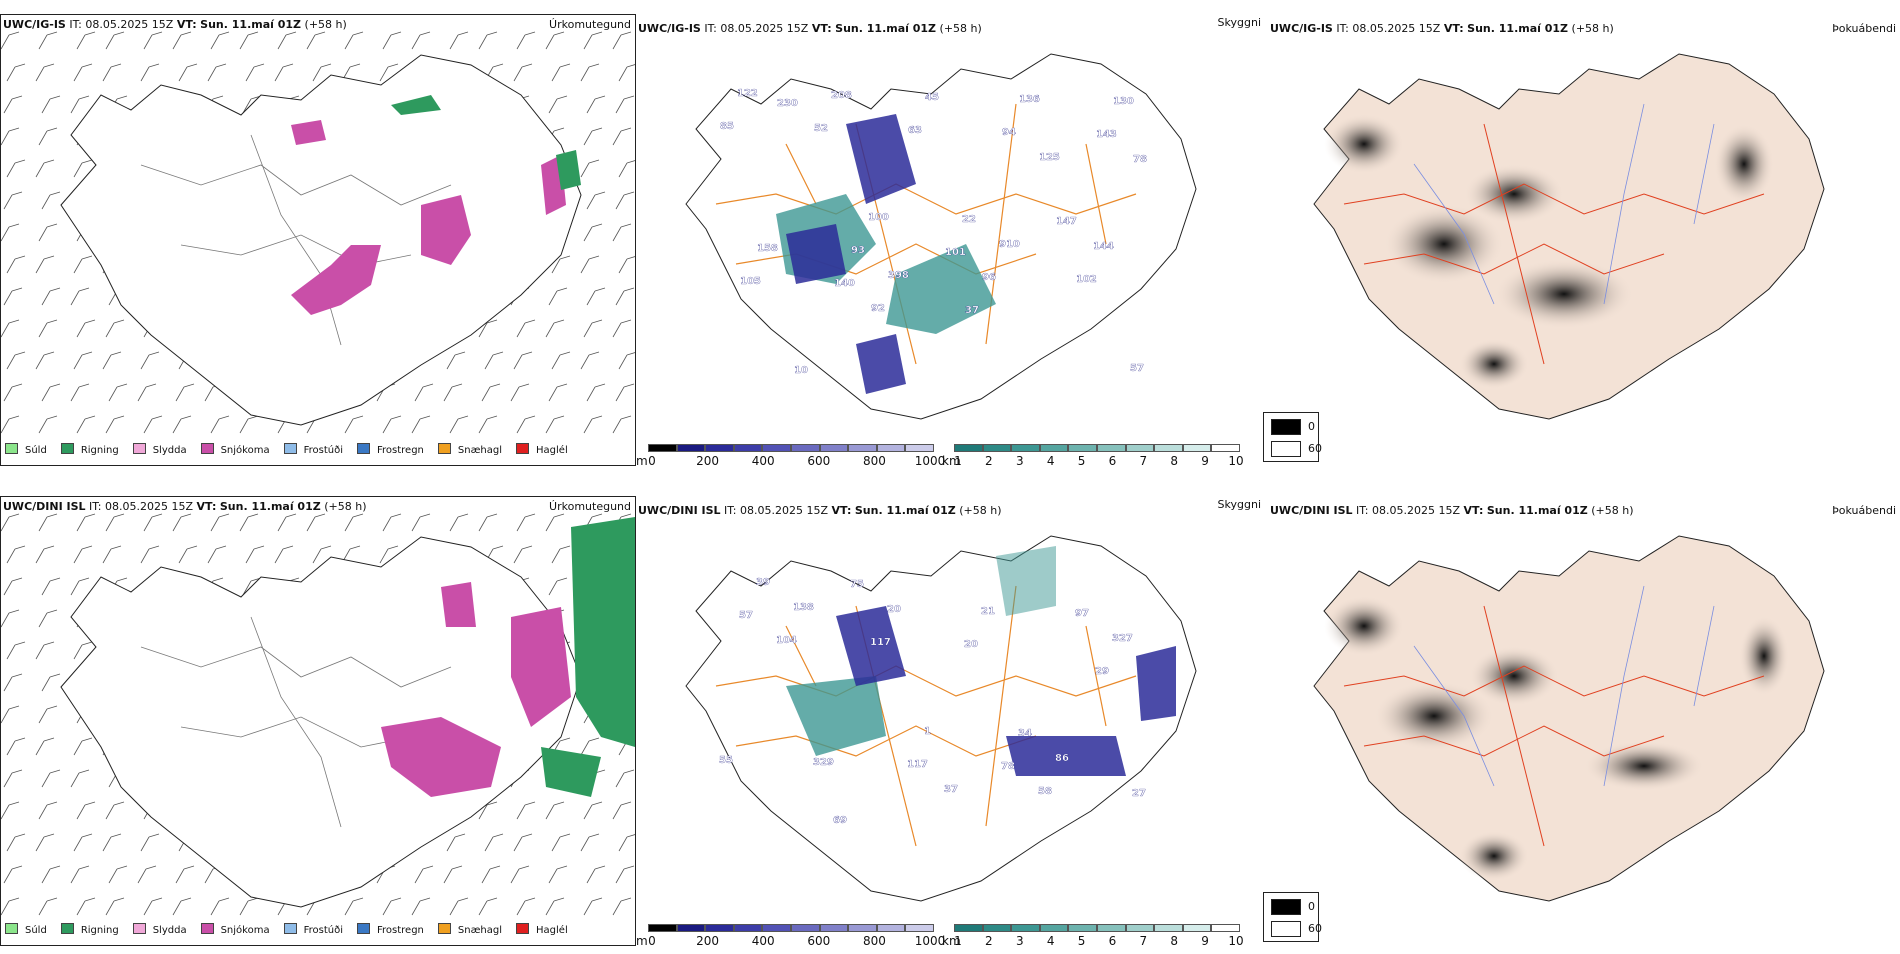  I want to click on colorbar-tick-label: 6, so click(1112, 941).